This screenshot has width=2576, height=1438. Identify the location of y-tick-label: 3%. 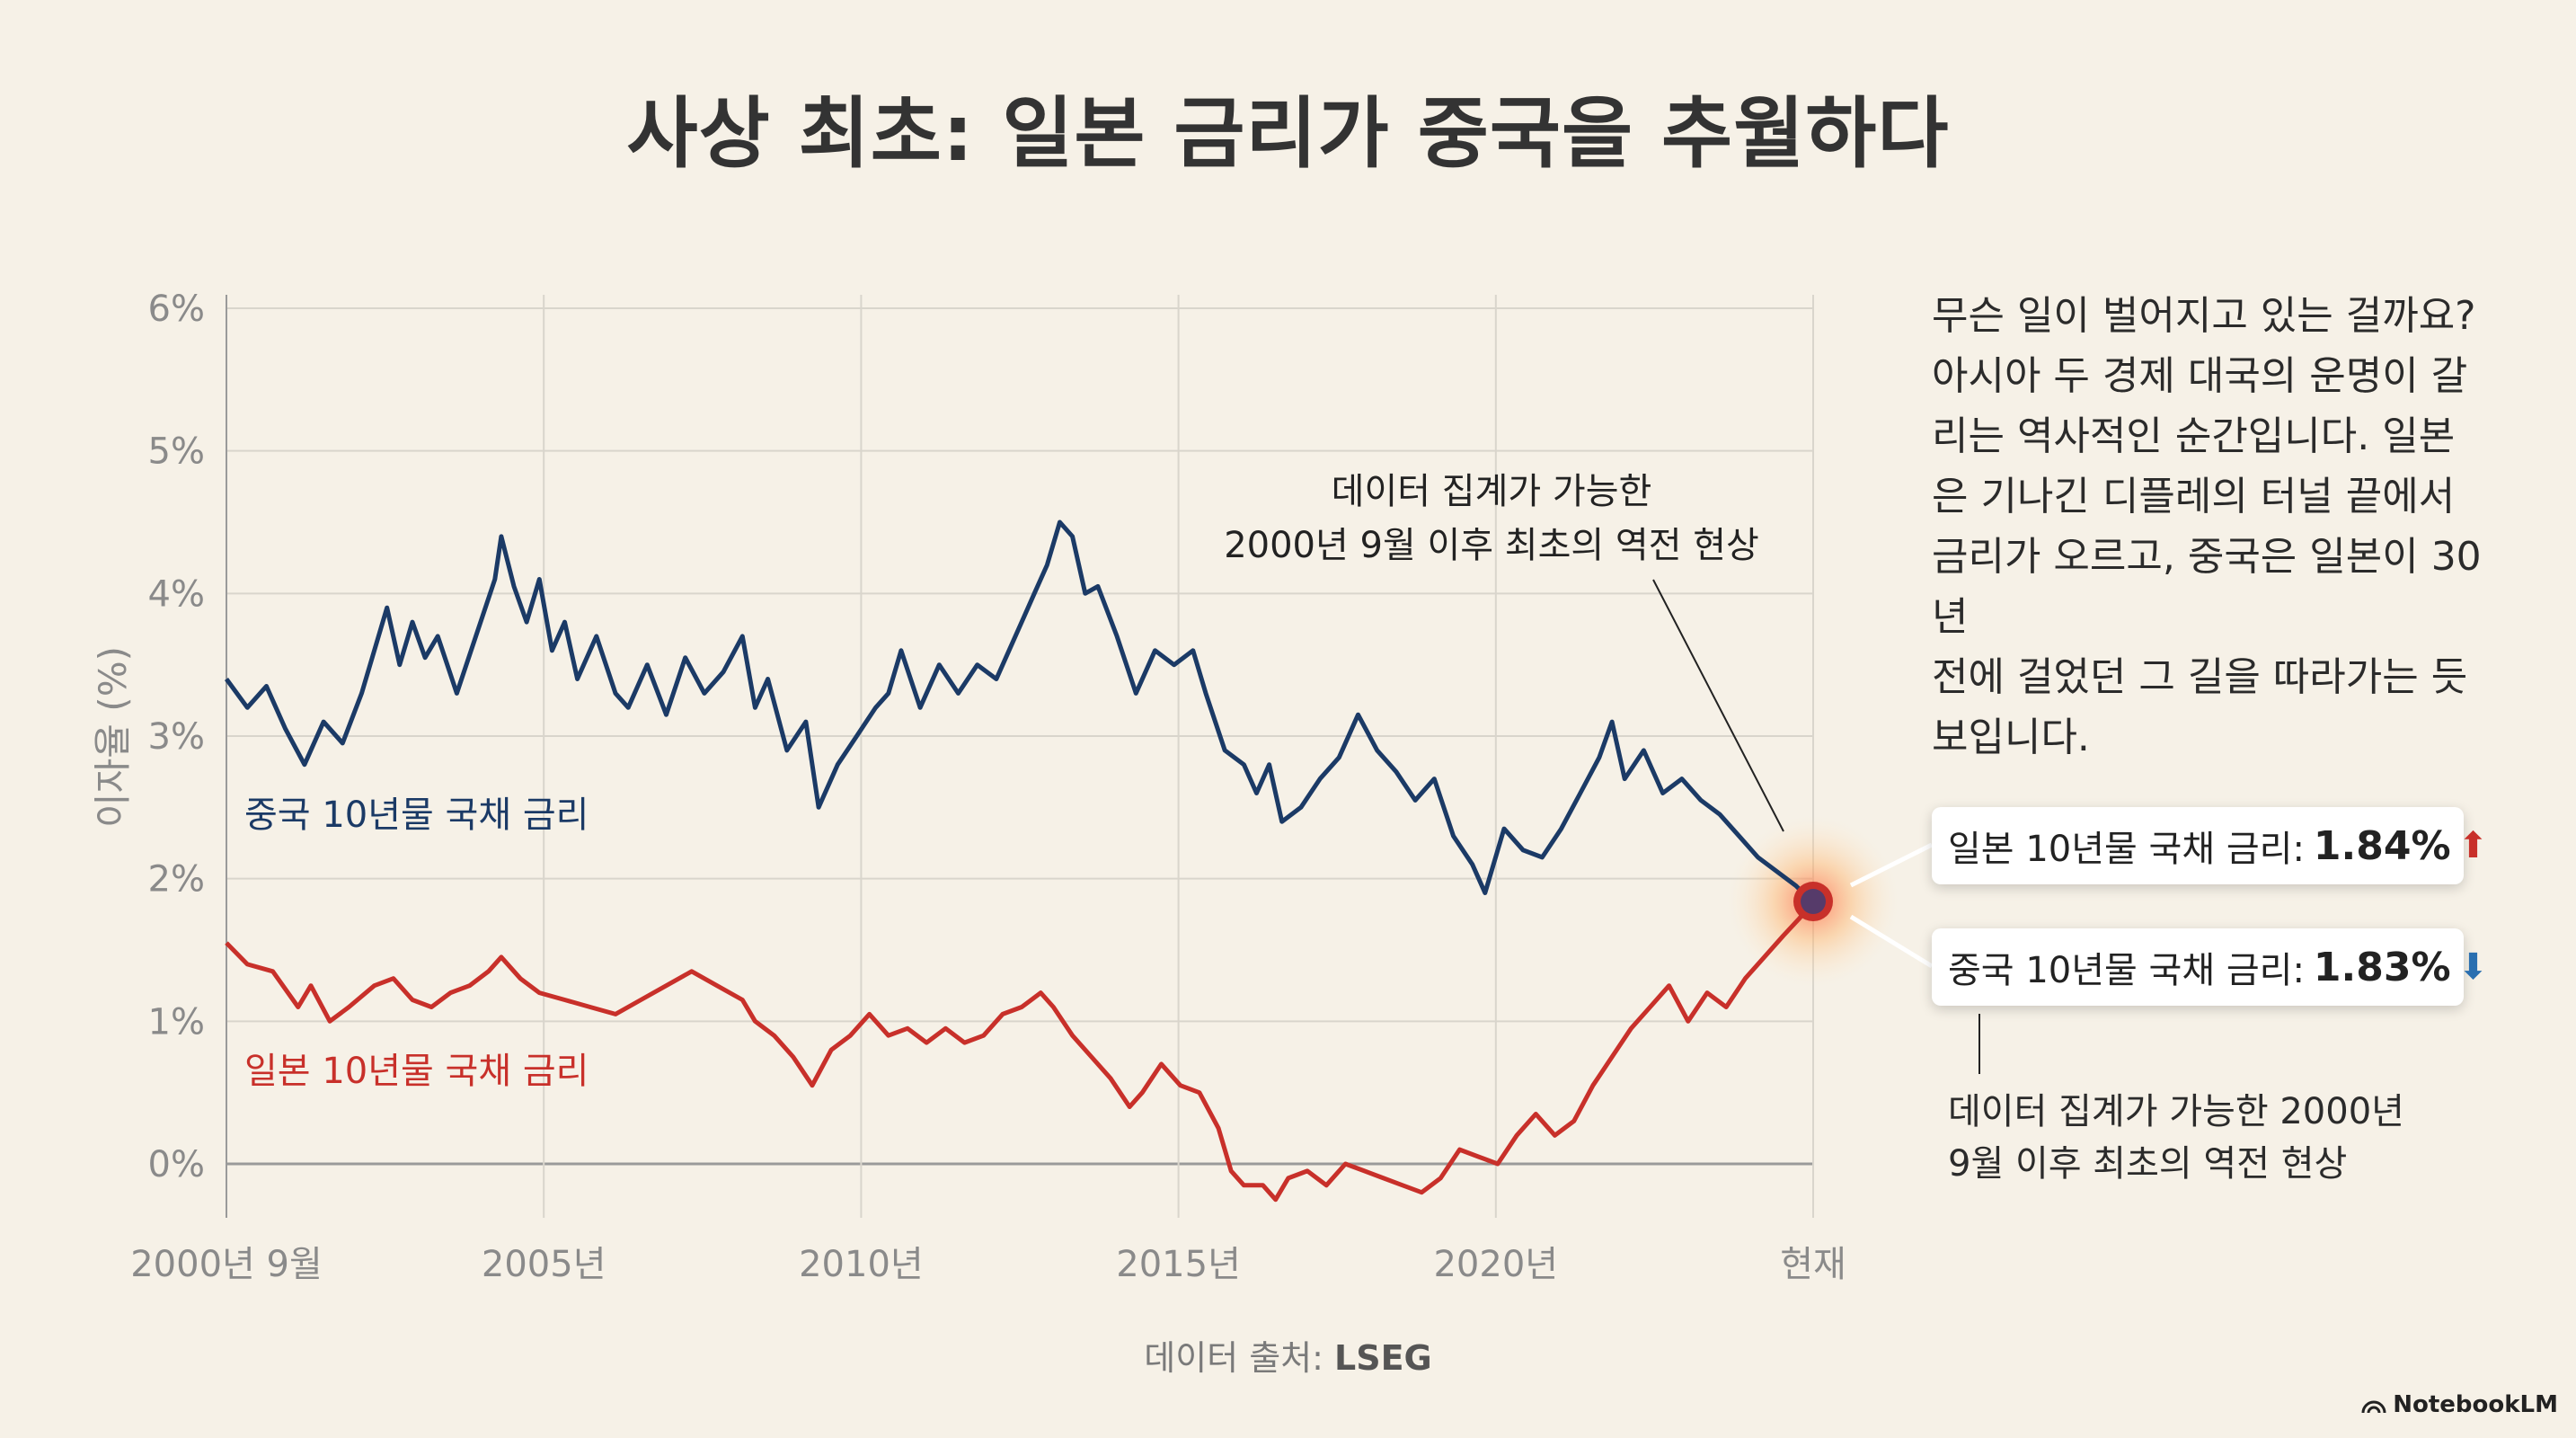
(176, 737).